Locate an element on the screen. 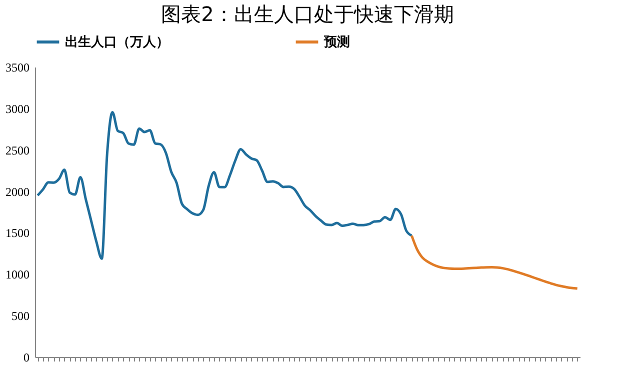  legend-label: 预测 is located at coordinates (336, 42).